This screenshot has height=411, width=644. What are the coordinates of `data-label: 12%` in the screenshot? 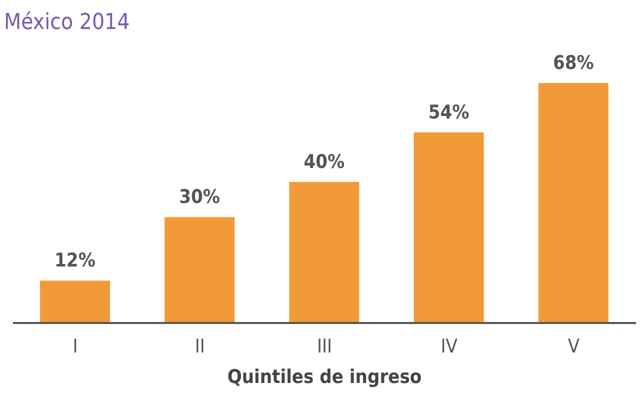 It's located at (75, 261).